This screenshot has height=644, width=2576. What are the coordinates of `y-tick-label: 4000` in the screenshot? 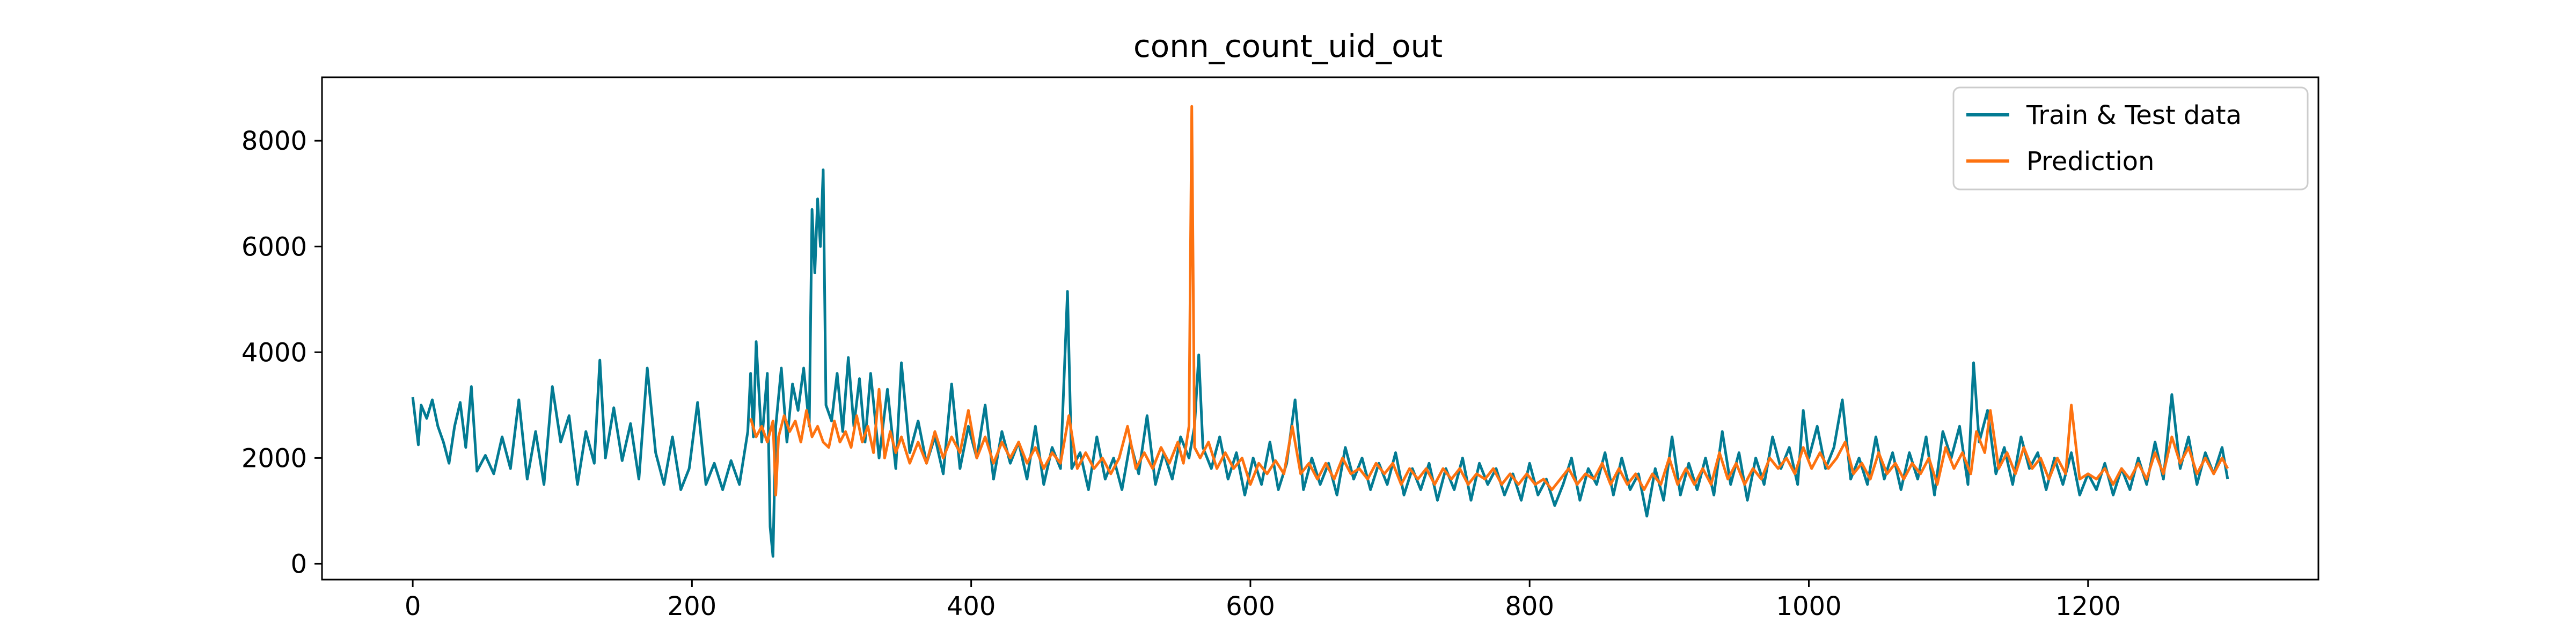 It's located at (274, 353).